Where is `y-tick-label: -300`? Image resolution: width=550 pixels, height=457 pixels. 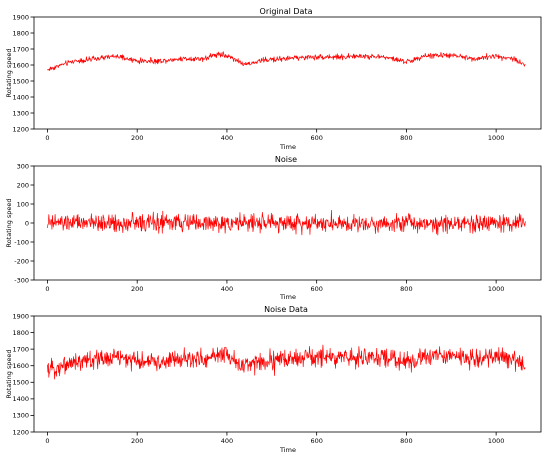
y-tick-label: -300 is located at coordinates (21, 280).